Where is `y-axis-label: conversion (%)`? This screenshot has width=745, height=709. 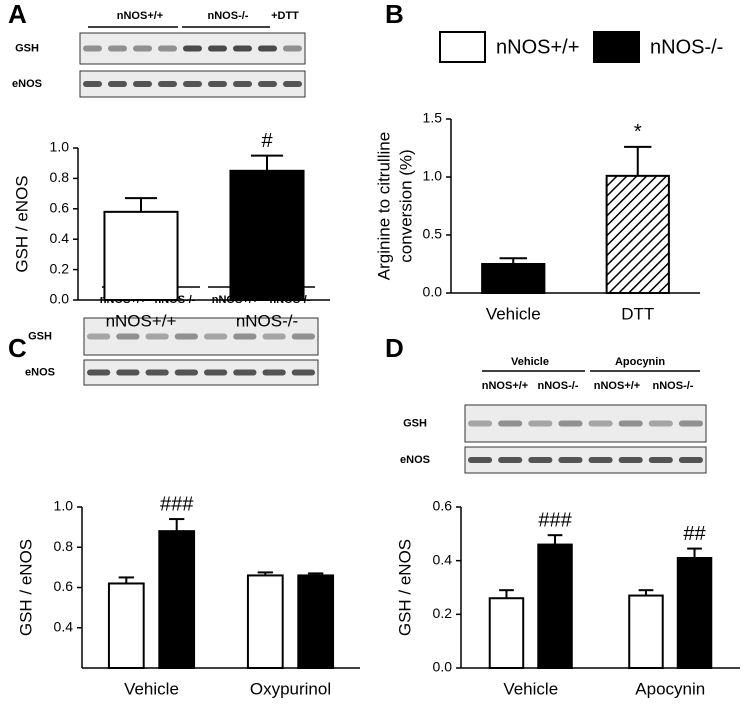 y-axis-label: conversion (%) is located at coordinates (405, 205).